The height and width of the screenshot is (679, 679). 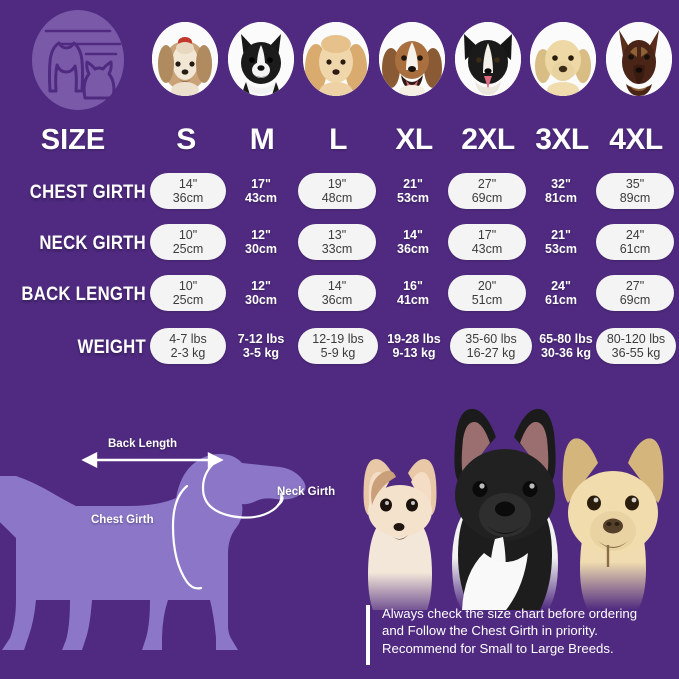 I want to click on breed-portrait-doberman, so click(x=638, y=59).